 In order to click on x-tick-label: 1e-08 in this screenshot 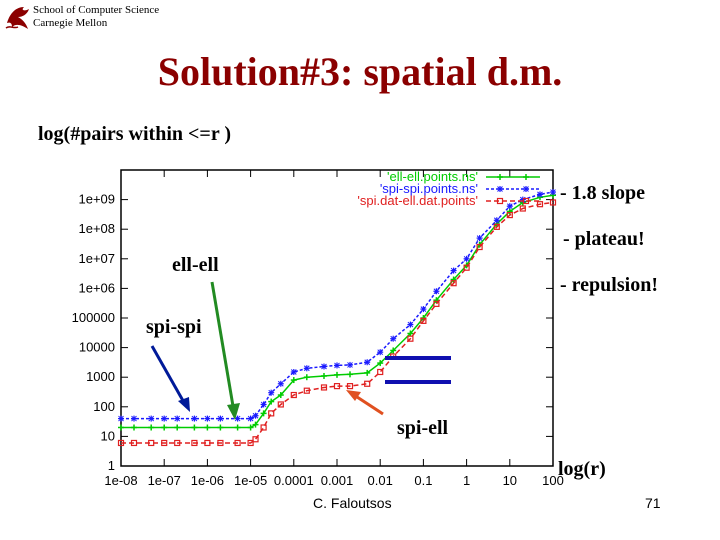, I will do `click(120, 480)`.